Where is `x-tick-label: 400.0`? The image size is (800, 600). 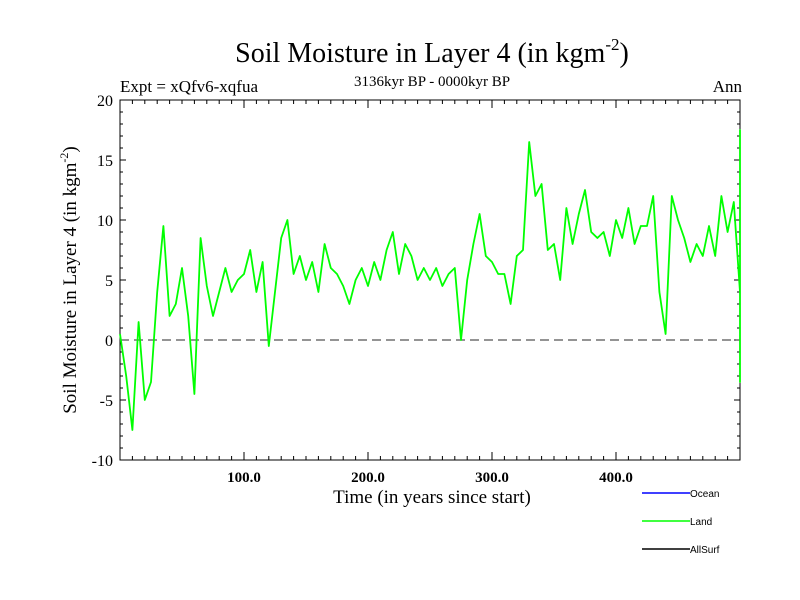 x-tick-label: 400.0 is located at coordinates (616, 478).